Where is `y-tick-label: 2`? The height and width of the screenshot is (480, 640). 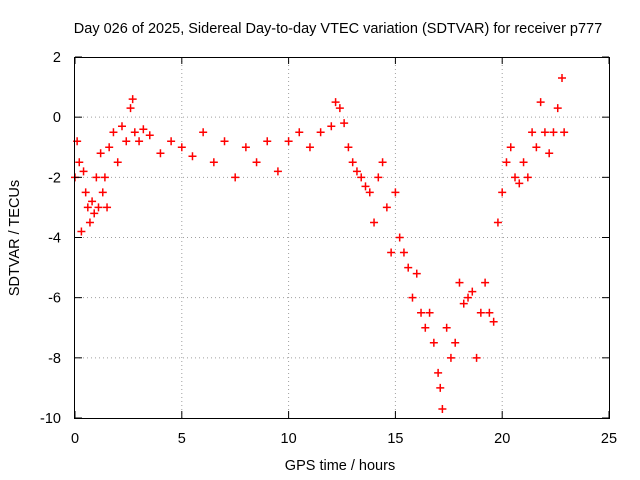 y-tick-label: 2 is located at coordinates (57, 58).